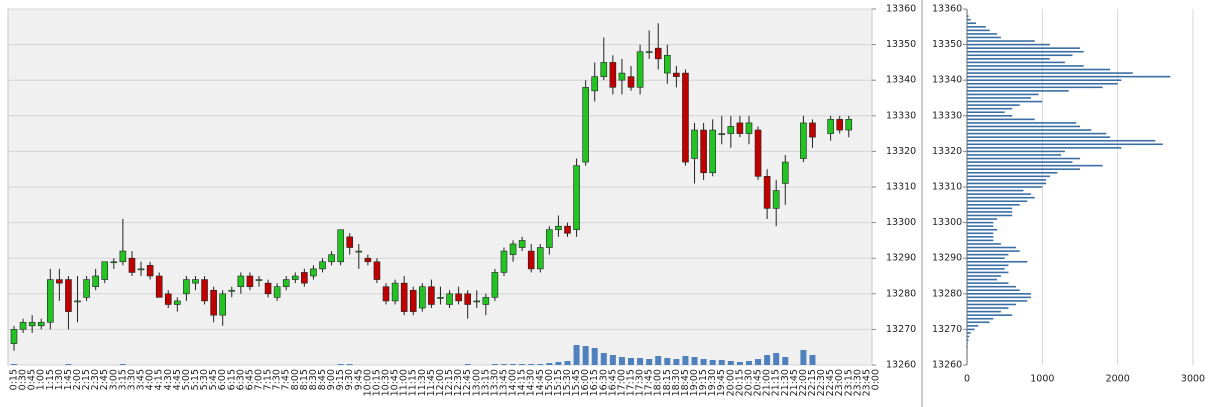  What do you see at coordinates (249, 379) in the screenshot?
I see `x-tick-label: 6:45` at bounding box center [249, 379].